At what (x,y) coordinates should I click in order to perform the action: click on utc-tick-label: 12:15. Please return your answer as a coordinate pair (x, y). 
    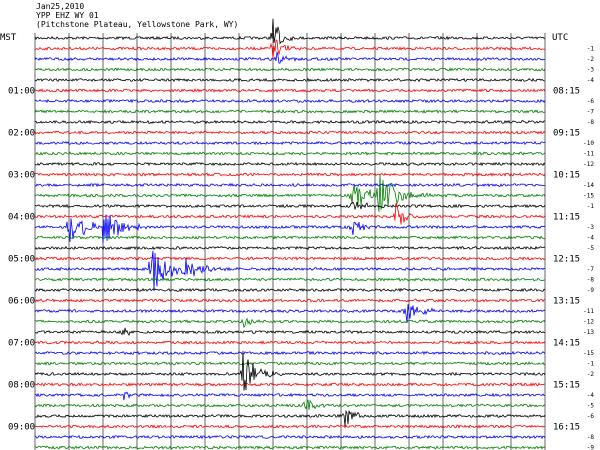
    Looking at the image, I should click on (566, 260).